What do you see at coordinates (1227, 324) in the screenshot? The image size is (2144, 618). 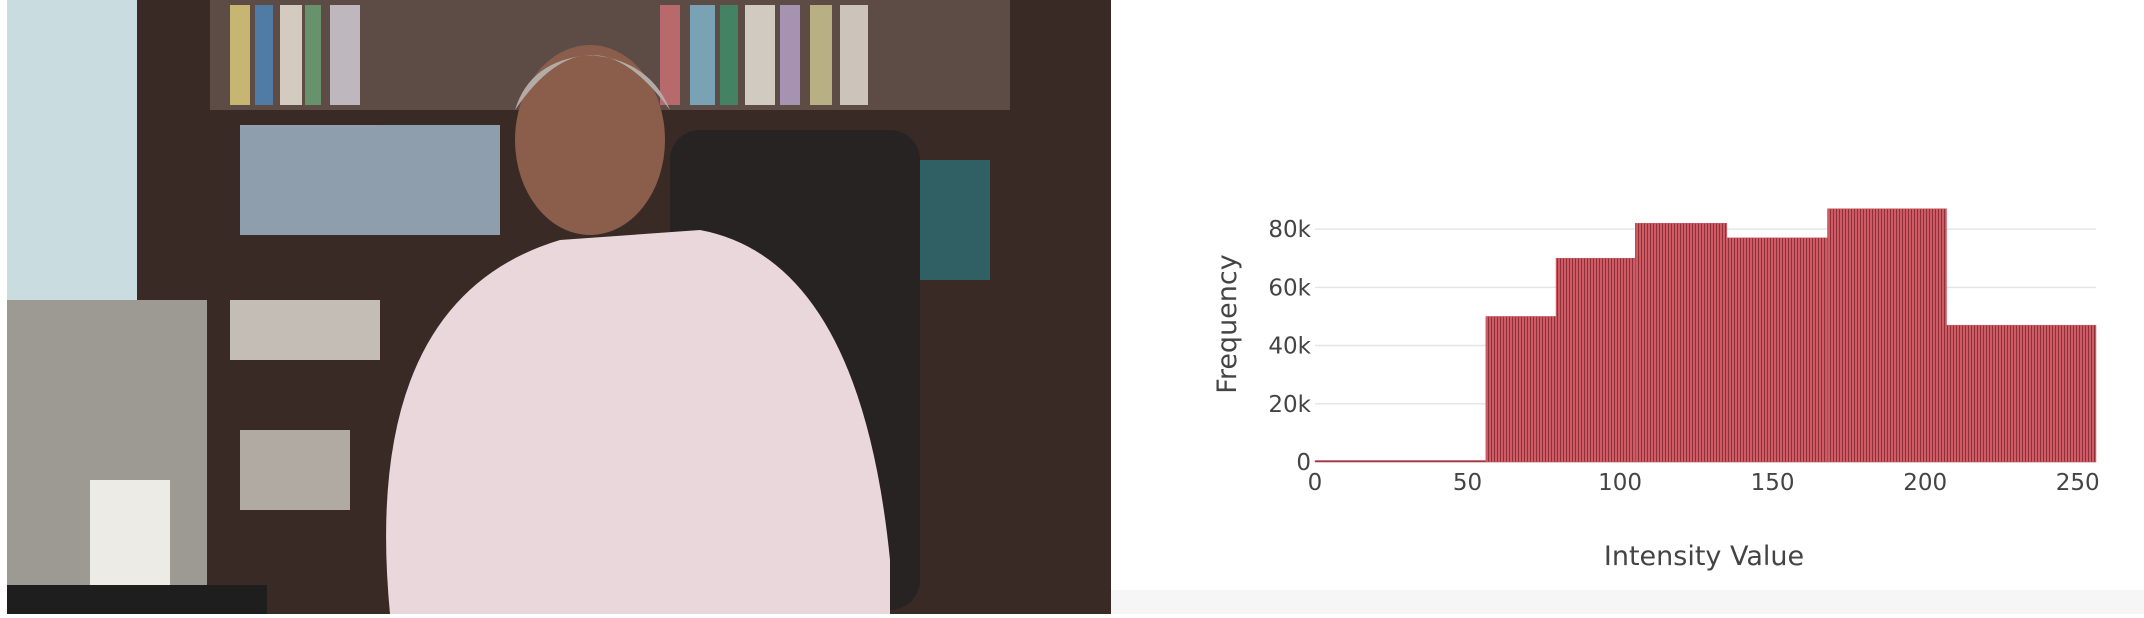 I see `y-axis-title: Frequency` at bounding box center [1227, 324].